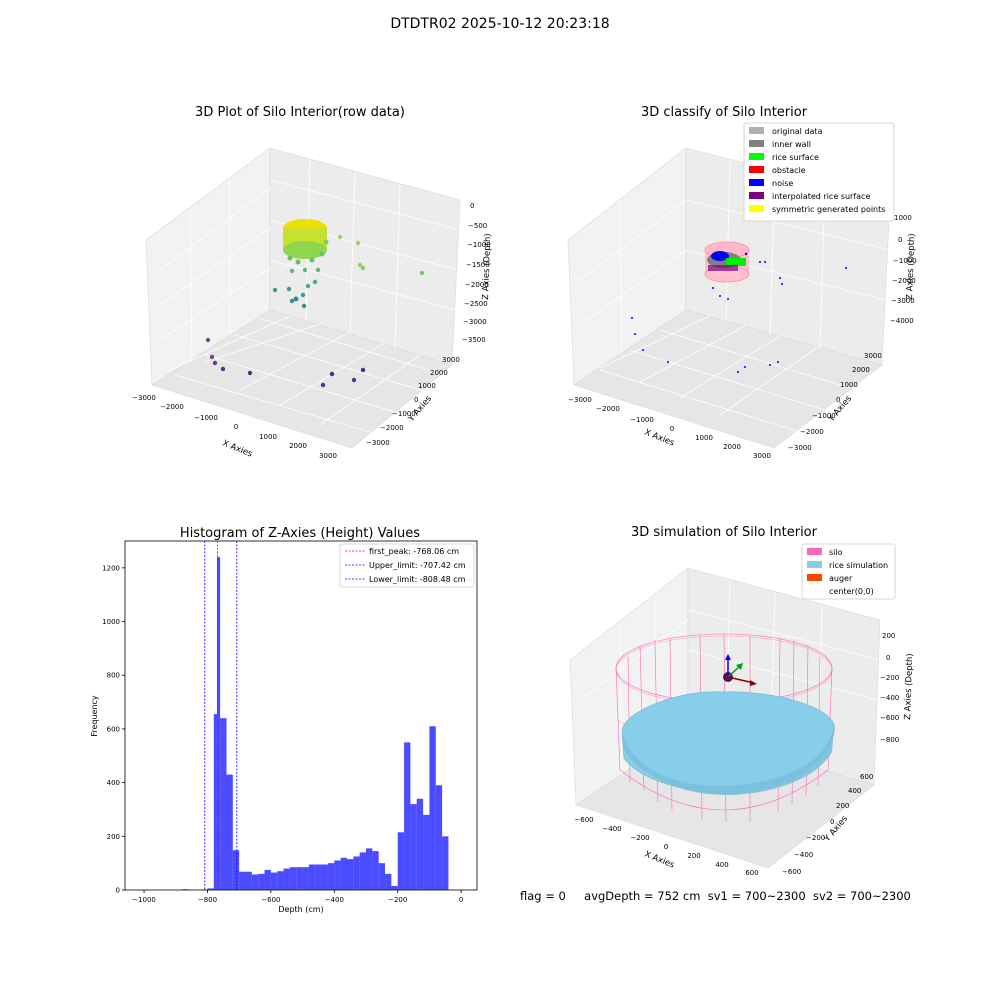 Image resolution: width=1000 pixels, height=1000 pixels. I want to click on legend-symmetric: symmetric generated points, so click(828, 209).